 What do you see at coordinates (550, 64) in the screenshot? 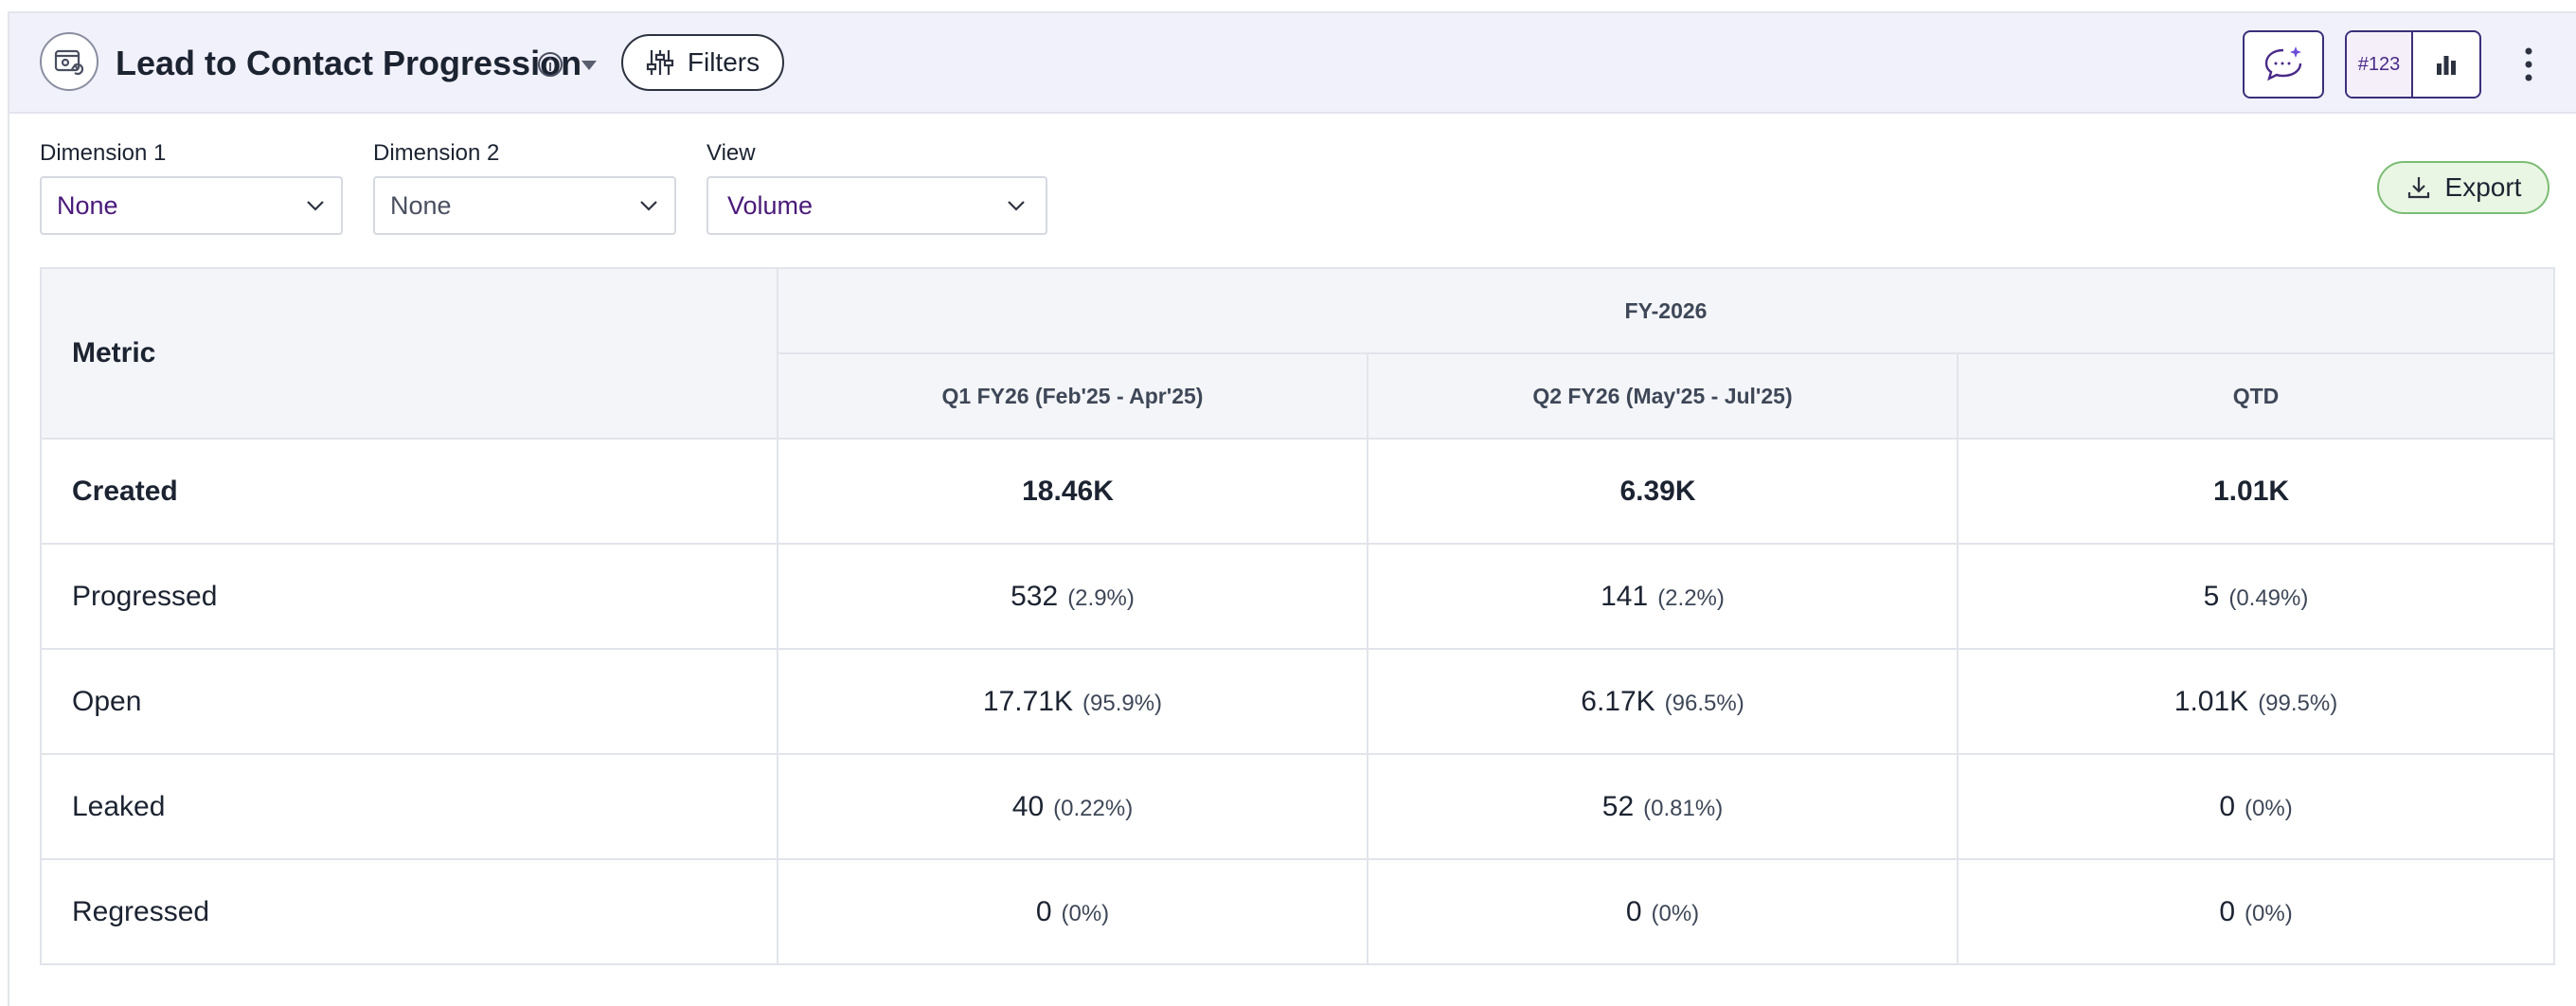
I see `info-icon` at bounding box center [550, 64].